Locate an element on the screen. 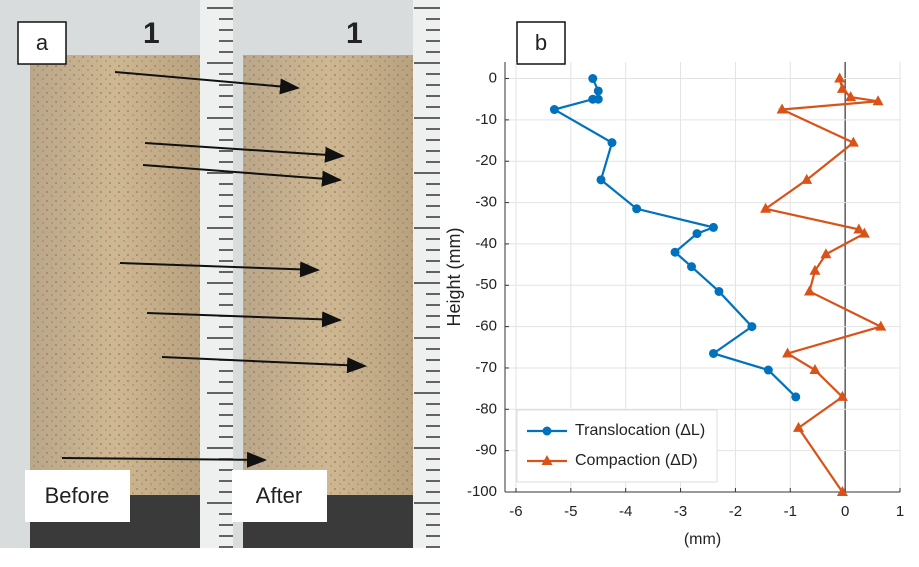 The image size is (919, 567). y-tick-label: -80 is located at coordinates (486, 408).